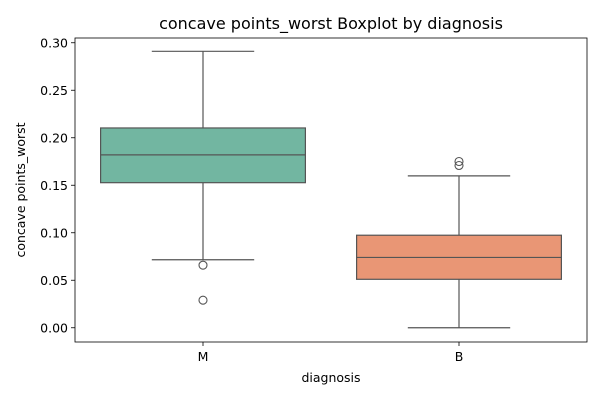 Image resolution: width=600 pixels, height=404 pixels. I want to click on y-axis-label: concave points_worst, so click(20, 189).